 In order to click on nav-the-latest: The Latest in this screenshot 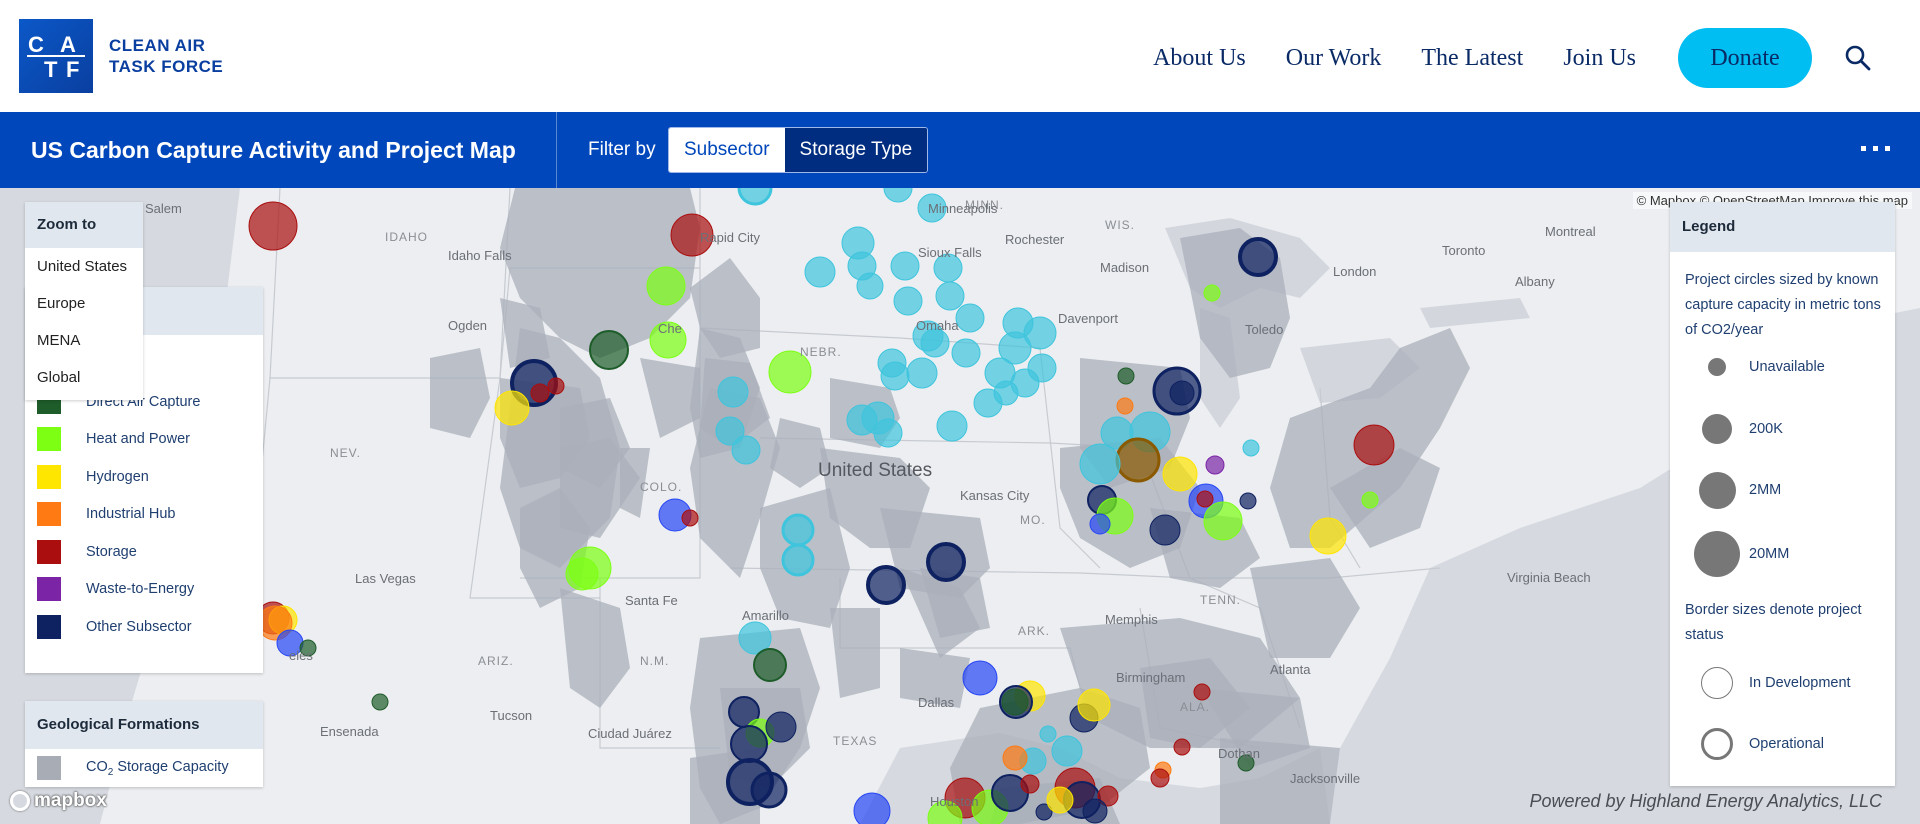, I will do `click(1472, 57)`.